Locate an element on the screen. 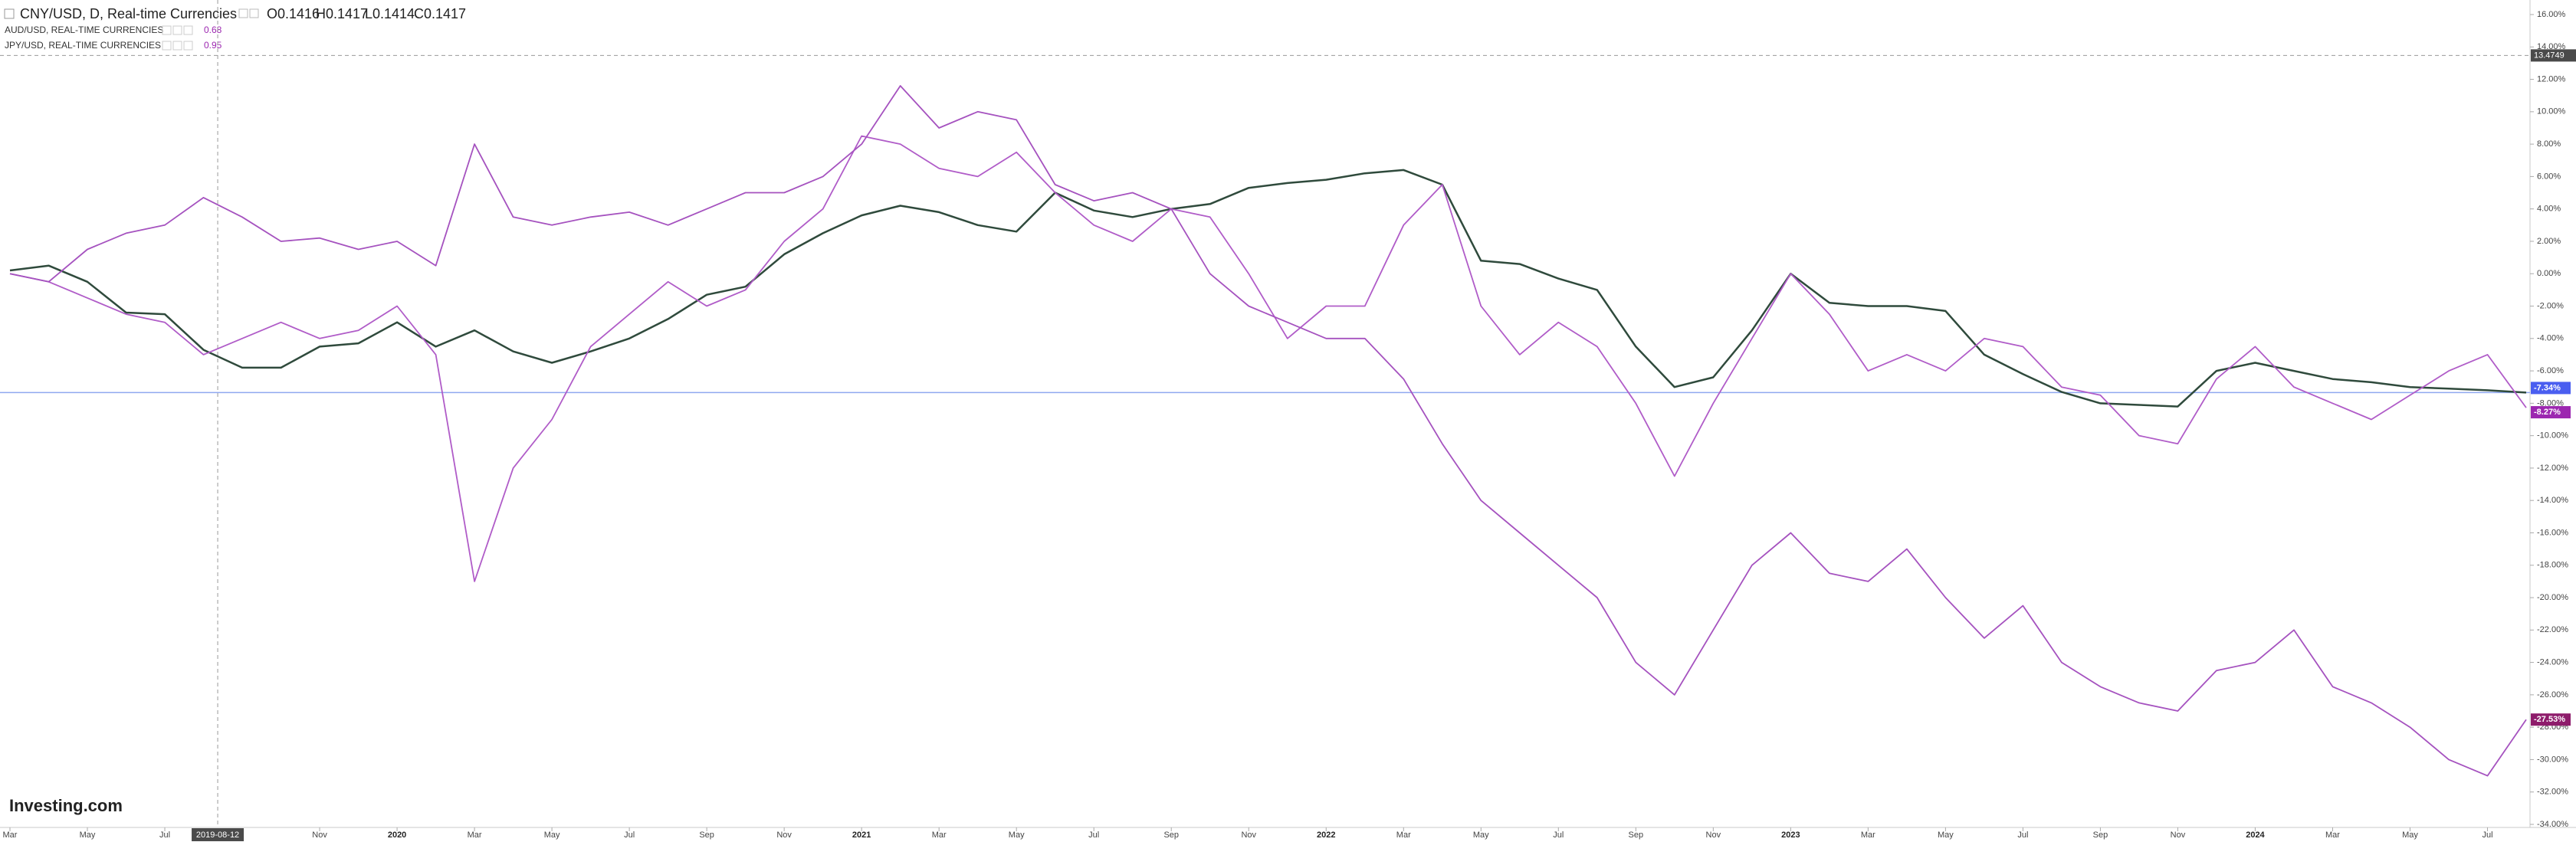 This screenshot has height=842, width=2576. overlay-name: AUD/USD, REAL-TIME CURRENCIES is located at coordinates (84, 30).